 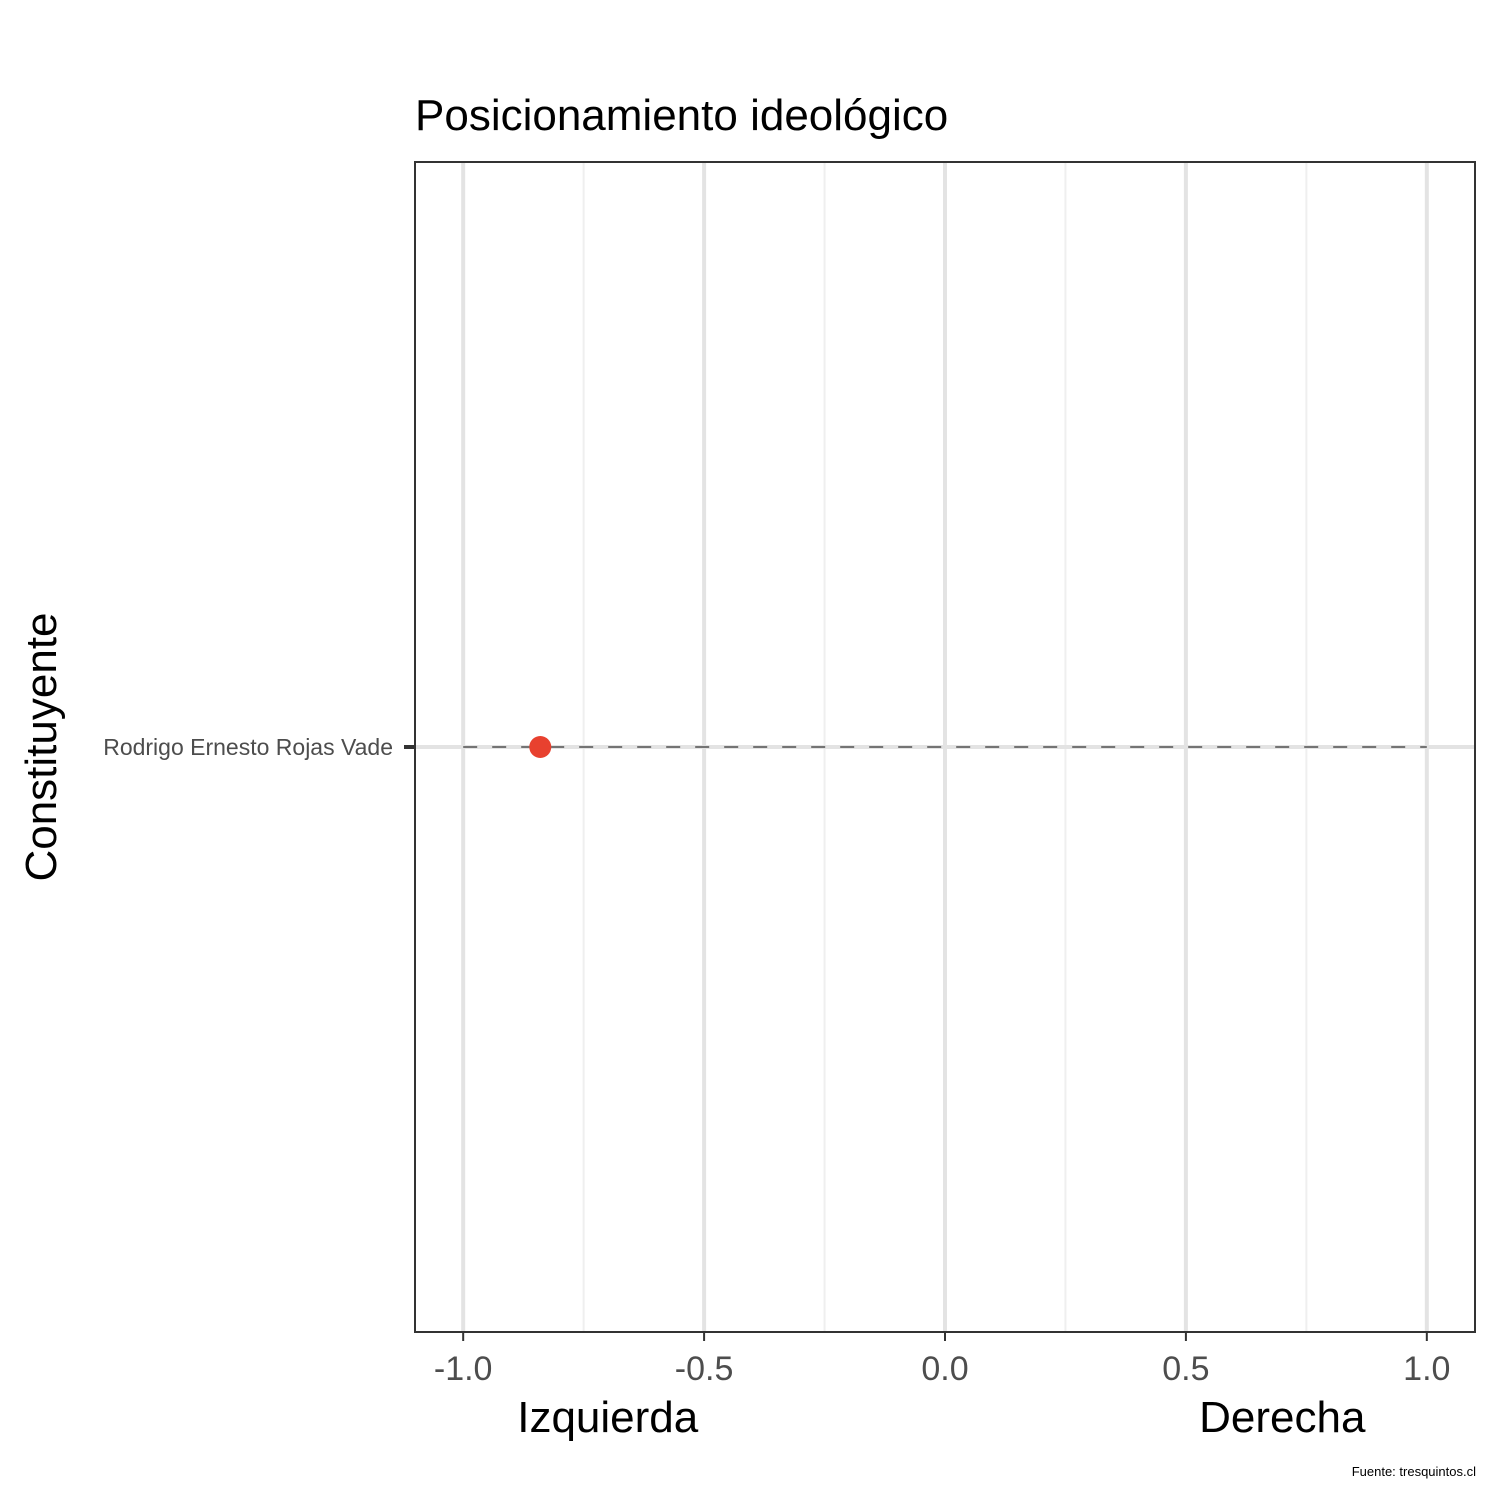 I want to click on x-pole-label: Izquierda, so click(x=608, y=1417).